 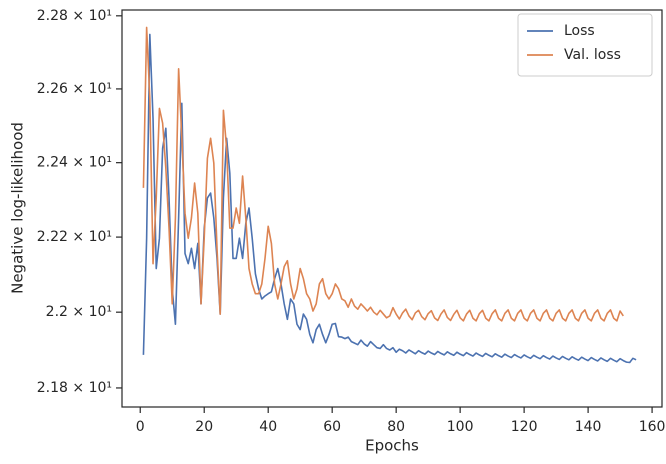 What do you see at coordinates (74, 16) in the screenshot?
I see `y-tick-label: 2.28 × 10¹` at bounding box center [74, 16].